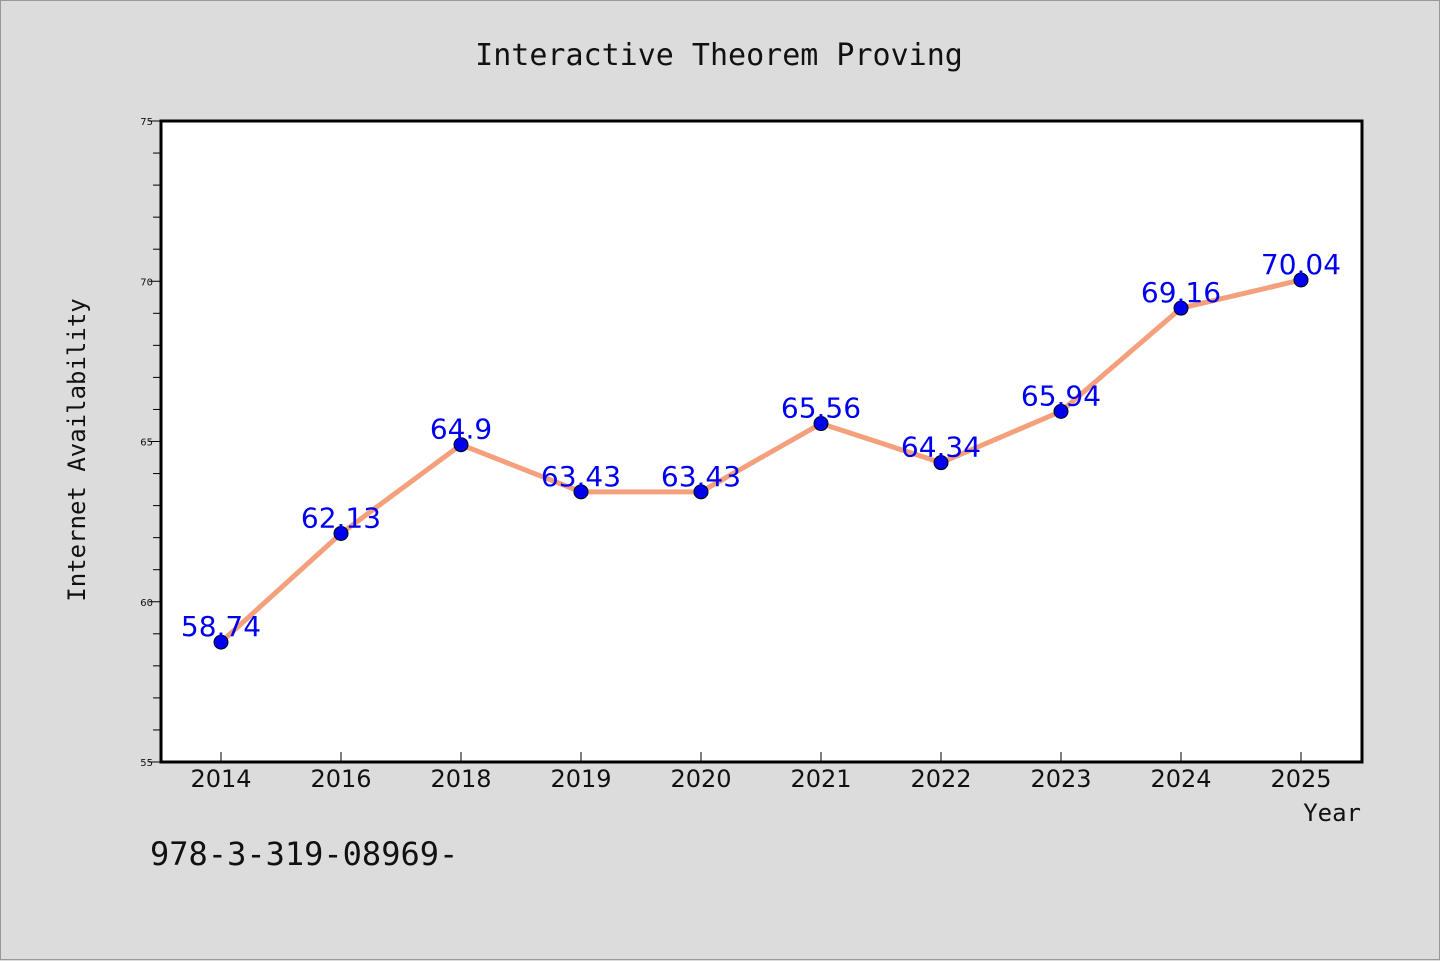 This screenshot has width=1440, height=961. What do you see at coordinates (460, 779) in the screenshot?
I see `x-tick-label: 2018` at bounding box center [460, 779].